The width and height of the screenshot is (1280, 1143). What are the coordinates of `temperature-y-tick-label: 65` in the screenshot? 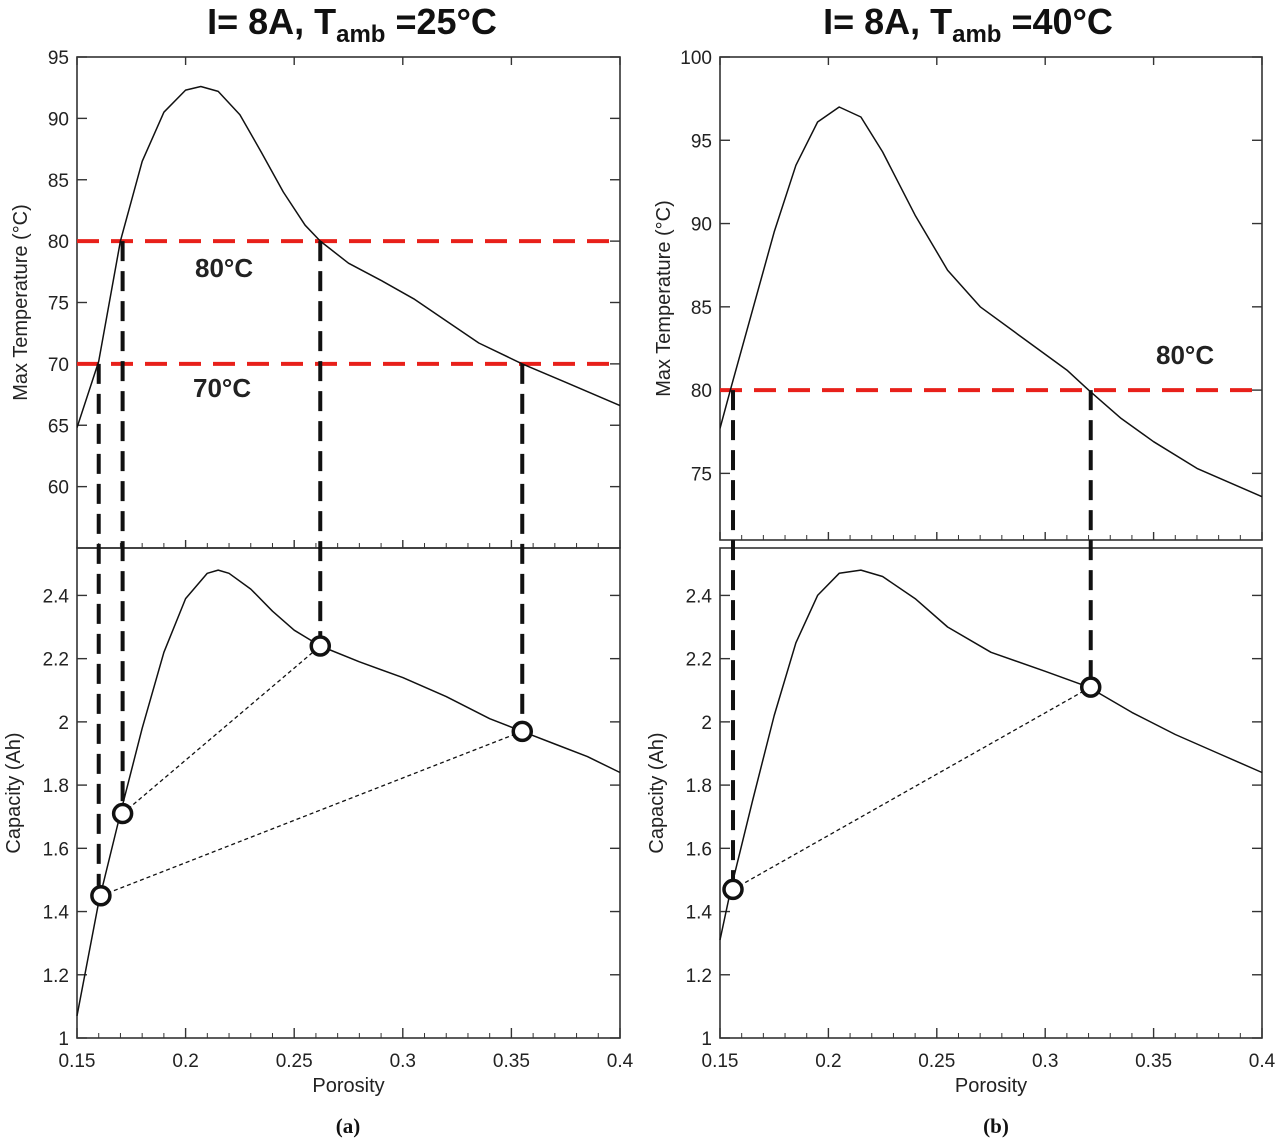 It's located at (58, 426).